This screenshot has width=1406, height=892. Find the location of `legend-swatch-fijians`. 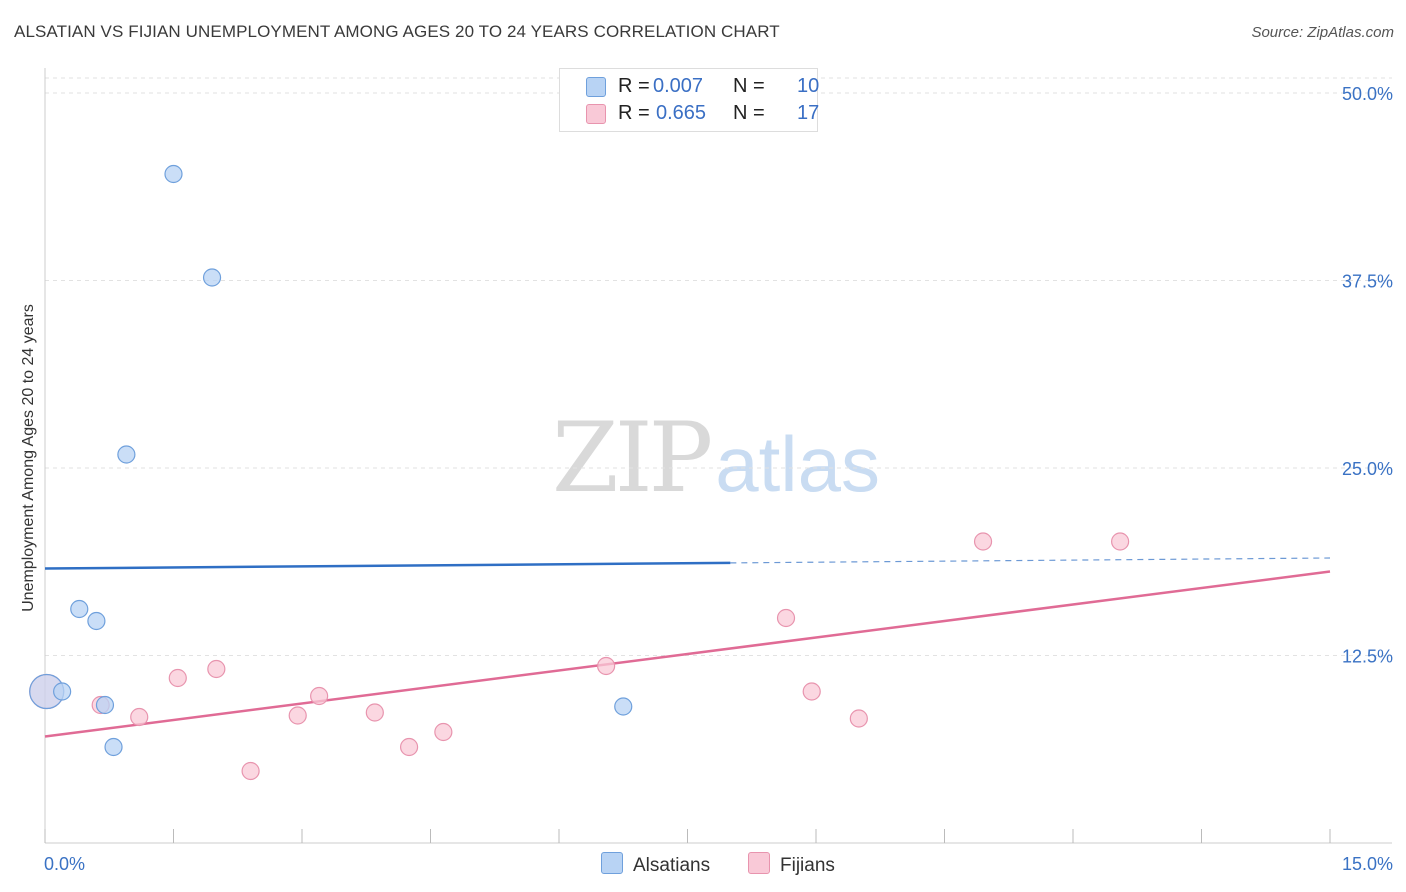

legend-swatch-fijians is located at coordinates (596, 114).